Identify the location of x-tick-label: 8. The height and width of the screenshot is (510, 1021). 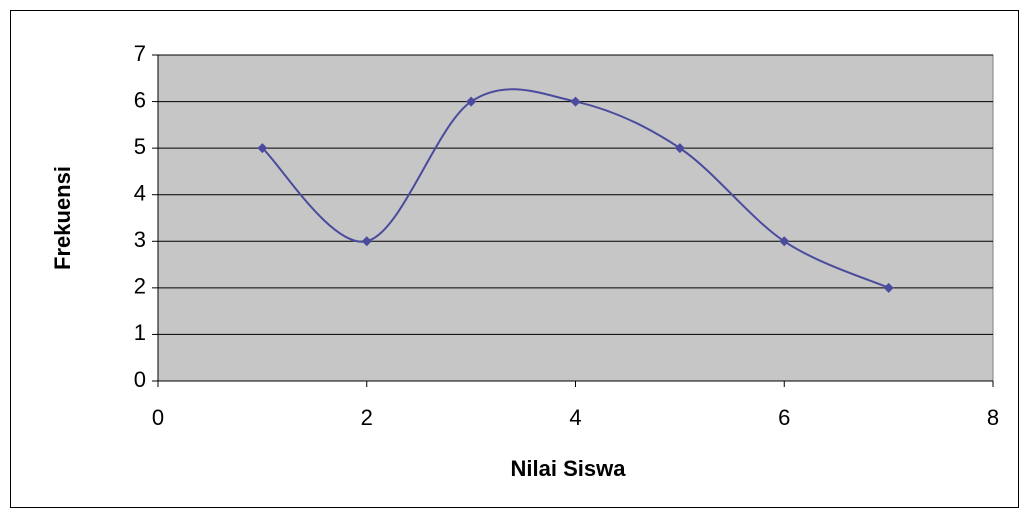
(993, 417).